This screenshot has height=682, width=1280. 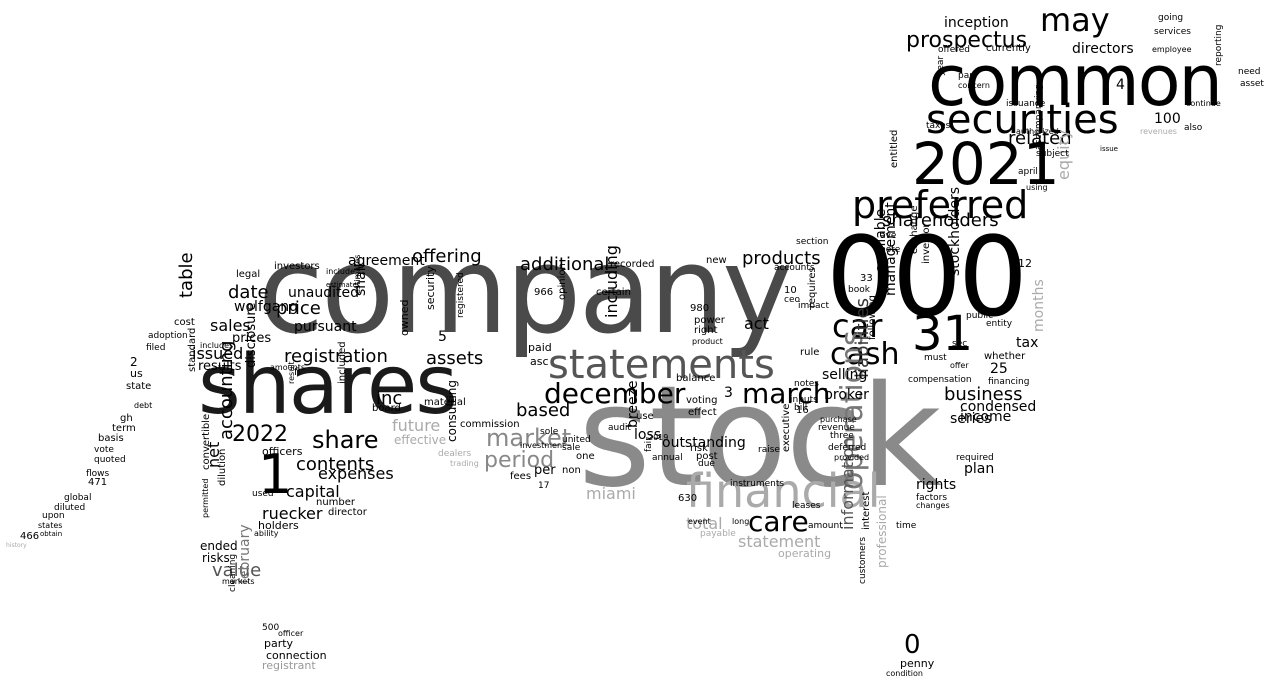 I want to click on word-effect: effect, so click(x=702, y=412).